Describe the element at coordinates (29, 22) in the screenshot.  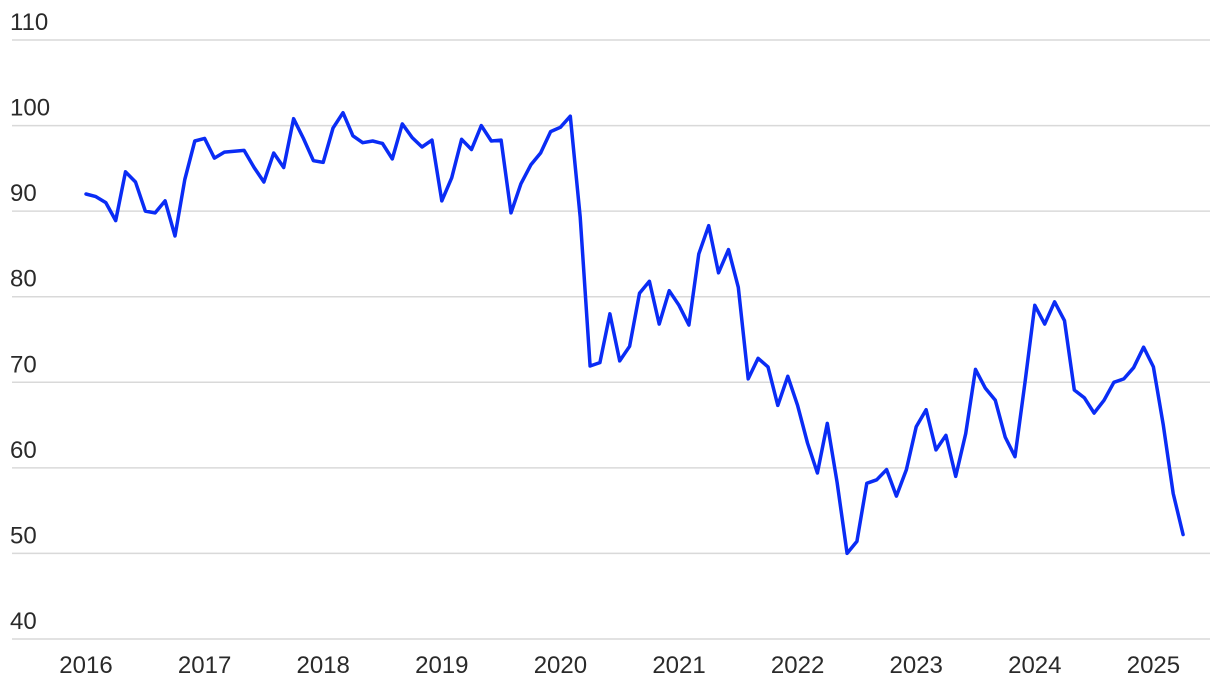
I see `y-tick-label: 110` at that location.